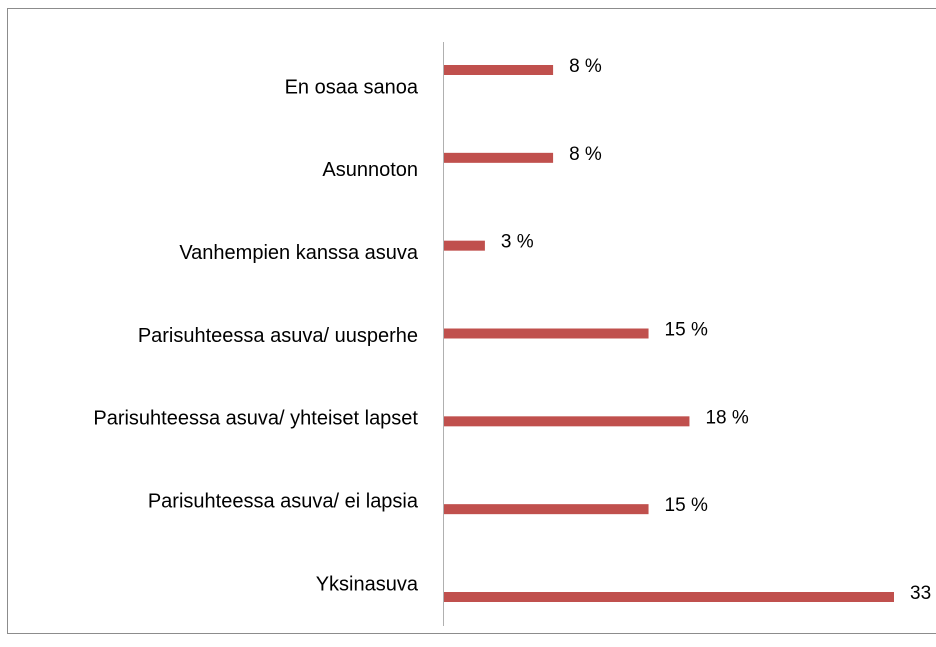 This screenshot has height=647, width=936. What do you see at coordinates (299, 253) in the screenshot?
I see `category-label: Vanhempien kanssa asuva` at bounding box center [299, 253].